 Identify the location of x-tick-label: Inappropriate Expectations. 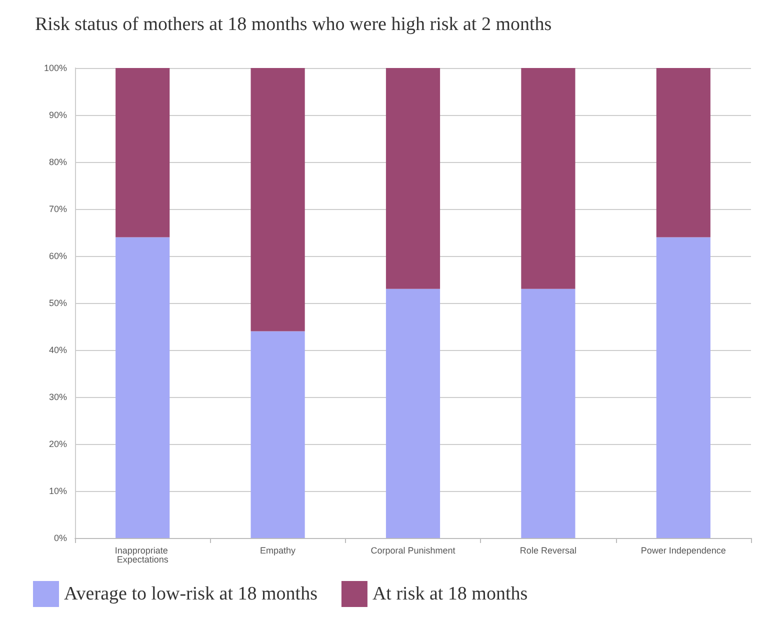
(142, 555).